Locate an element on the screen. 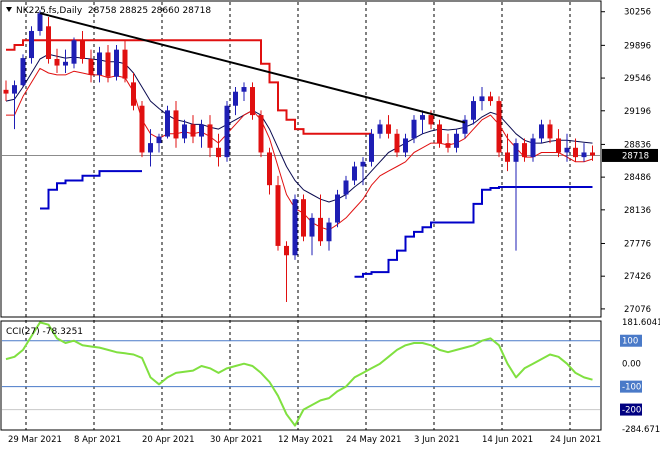  x-tick-label: 24 May 2021 is located at coordinates (373, 440).